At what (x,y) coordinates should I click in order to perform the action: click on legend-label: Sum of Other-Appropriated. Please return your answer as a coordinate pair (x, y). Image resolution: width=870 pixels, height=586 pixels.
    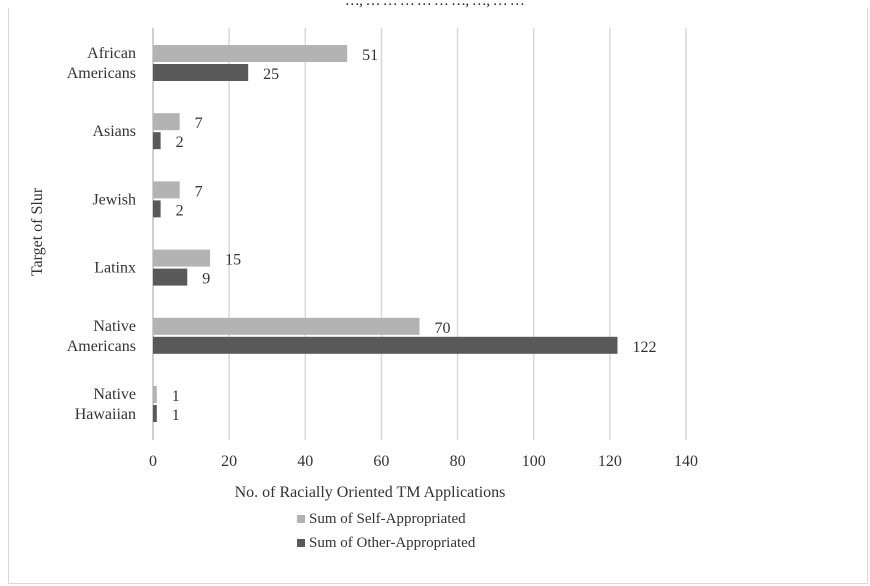
    Looking at the image, I should click on (392, 543).